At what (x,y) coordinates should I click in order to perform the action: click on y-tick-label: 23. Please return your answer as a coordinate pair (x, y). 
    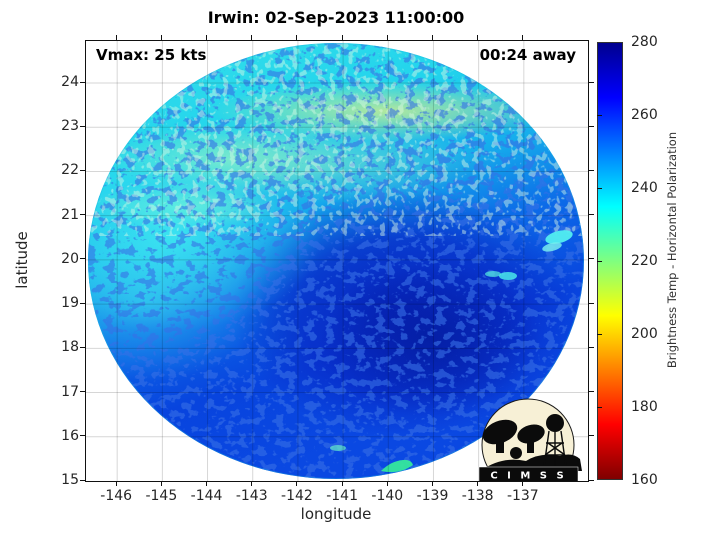
    Looking at the image, I should click on (70, 126).